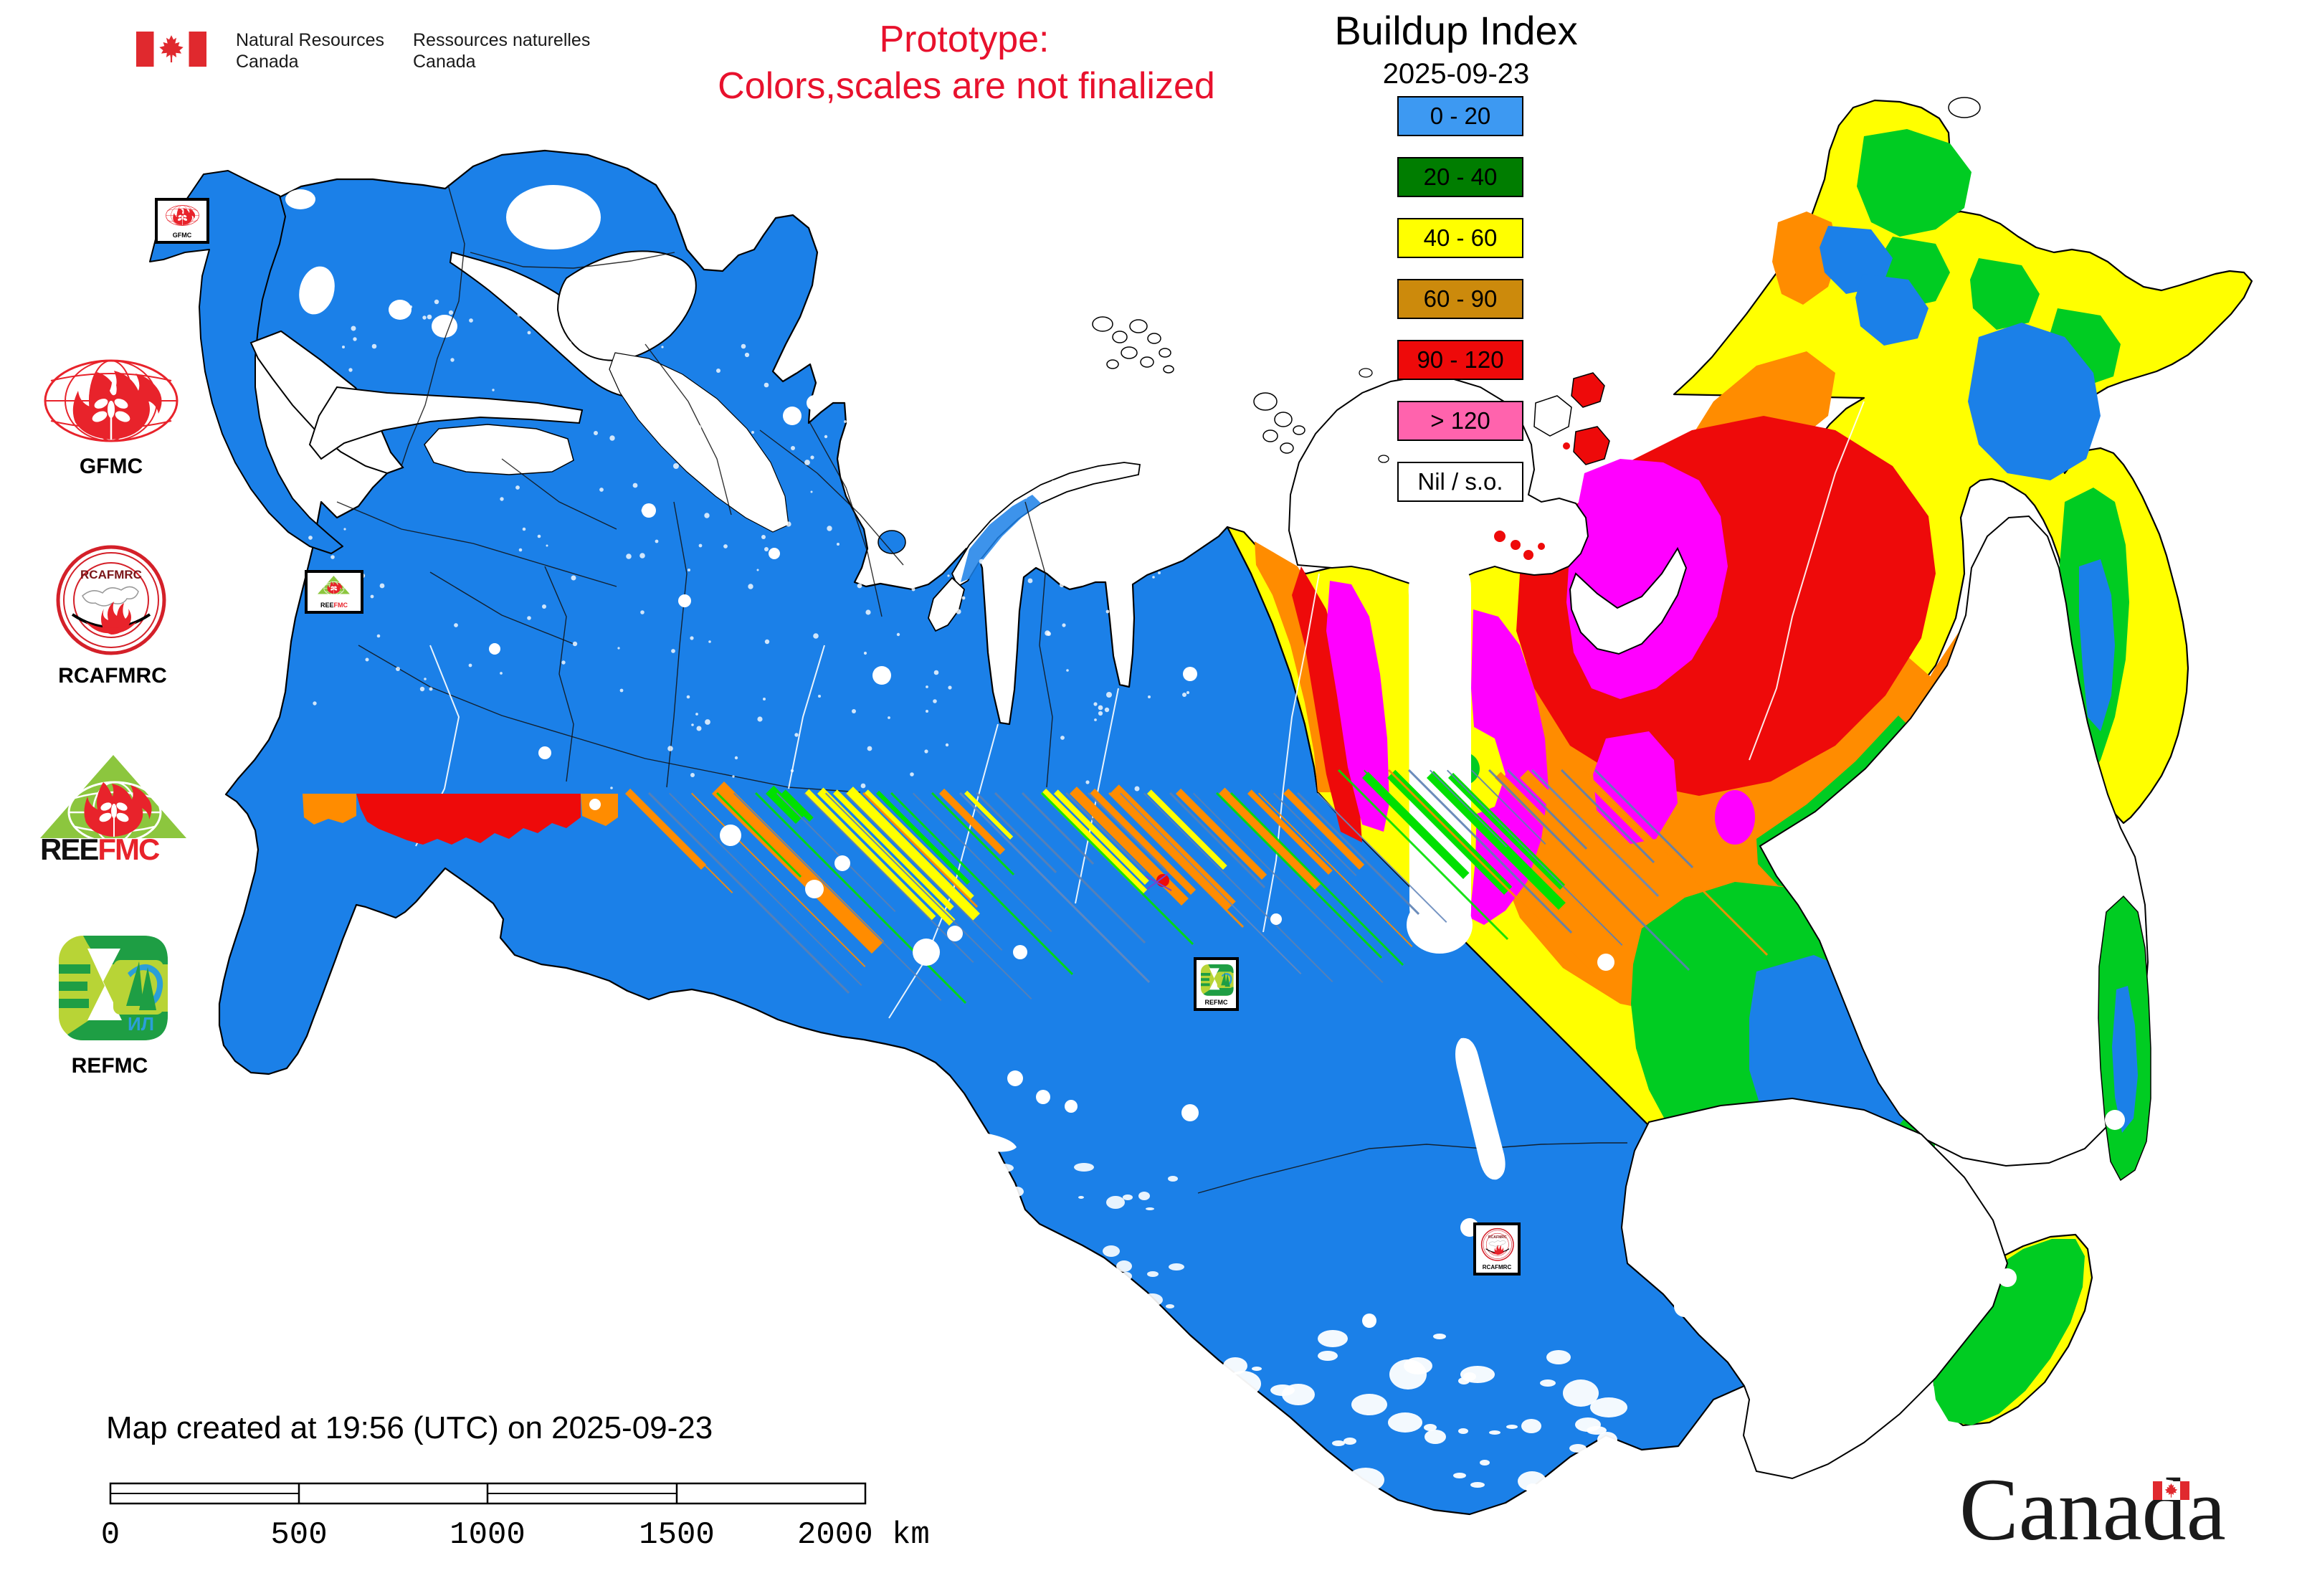 This screenshot has height=1596, width=2302. Describe the element at coordinates (863, 1535) in the screenshot. I see `svg-text: 2000 km` at that location.